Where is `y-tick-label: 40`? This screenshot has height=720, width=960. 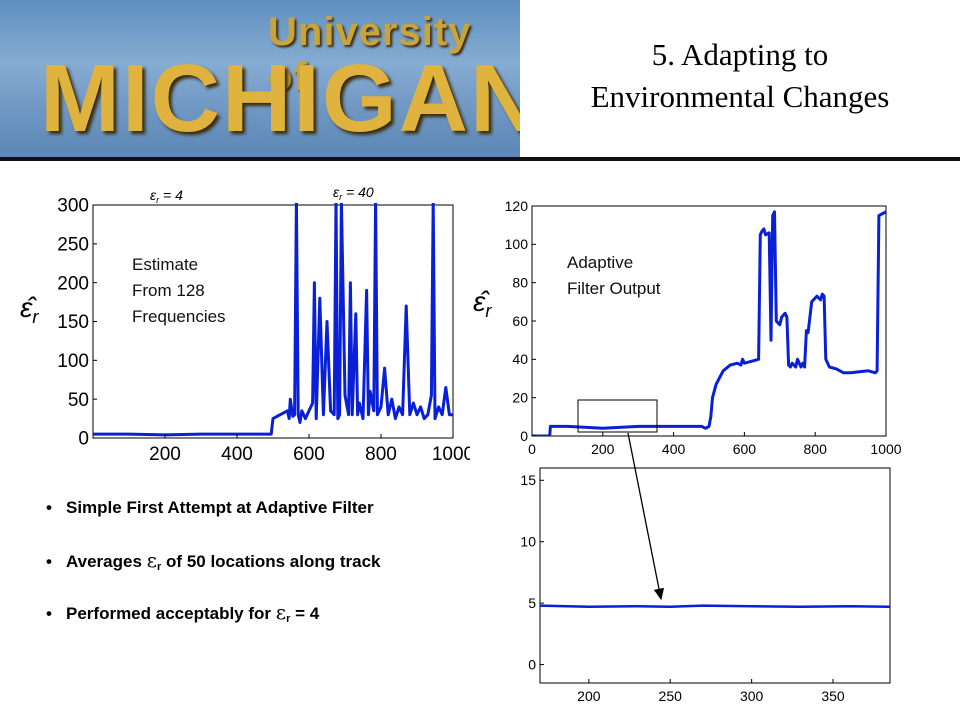 y-tick-label: 40 is located at coordinates (520, 359).